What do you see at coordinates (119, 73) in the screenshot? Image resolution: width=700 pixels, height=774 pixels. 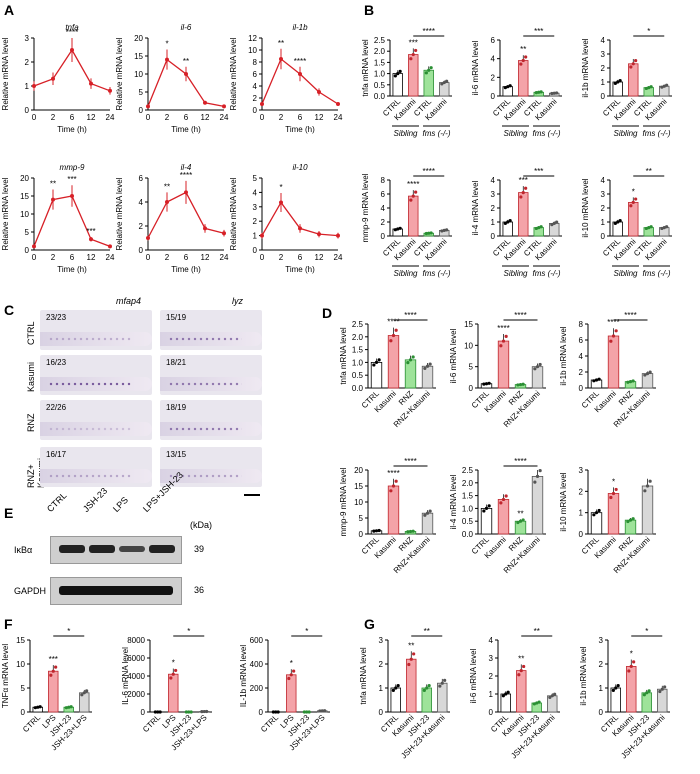 I see `y-axis-label: Relative mRNA level` at bounding box center [119, 73].